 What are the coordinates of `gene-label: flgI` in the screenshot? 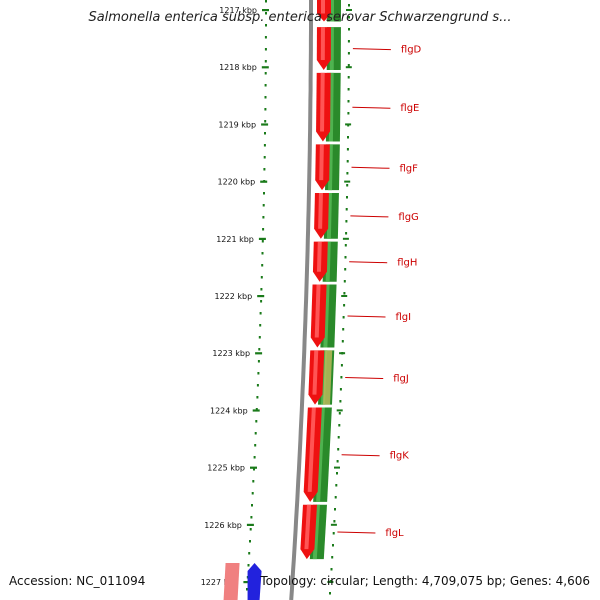 It's located at (404, 317).